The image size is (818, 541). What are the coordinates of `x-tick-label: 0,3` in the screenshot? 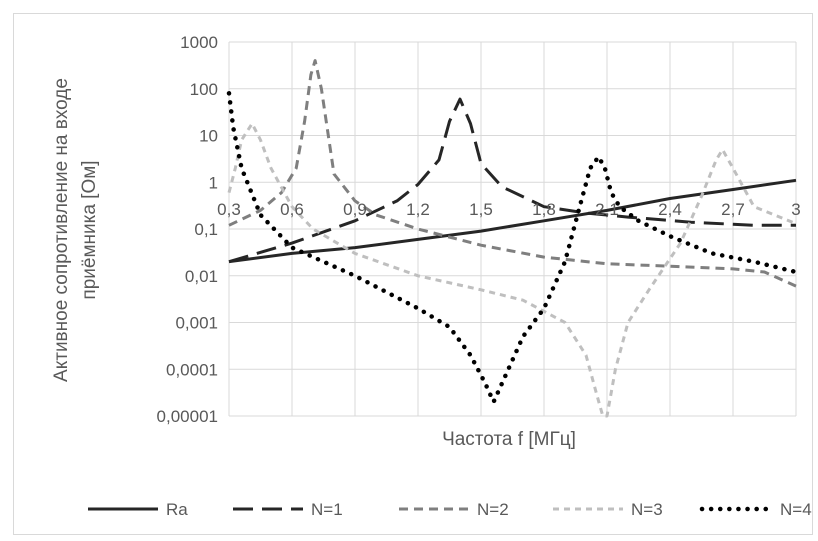 It's located at (229, 209).